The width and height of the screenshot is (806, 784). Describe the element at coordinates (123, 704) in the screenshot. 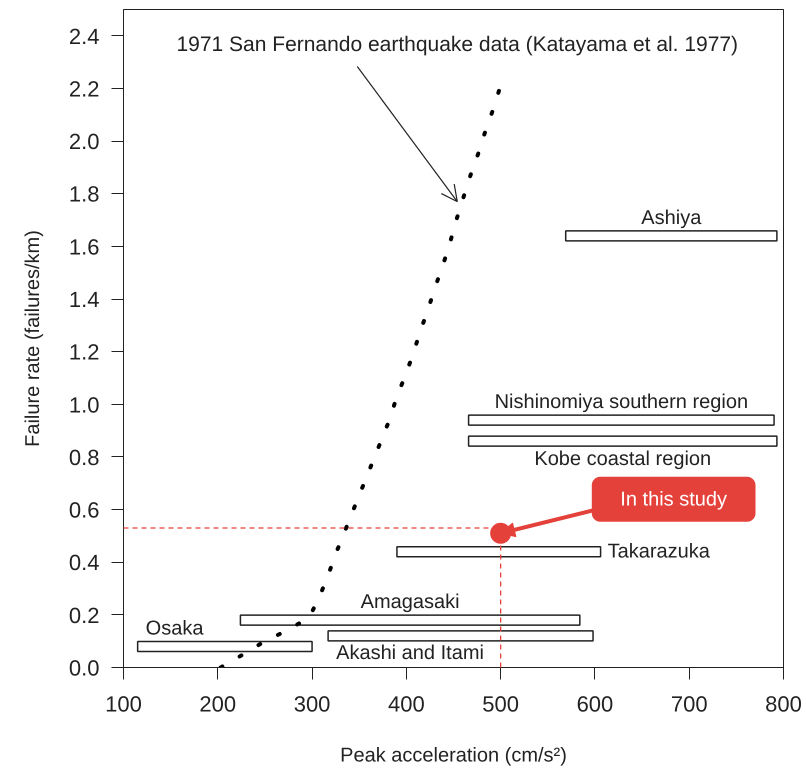

I see `x-tick-label: 100` at that location.